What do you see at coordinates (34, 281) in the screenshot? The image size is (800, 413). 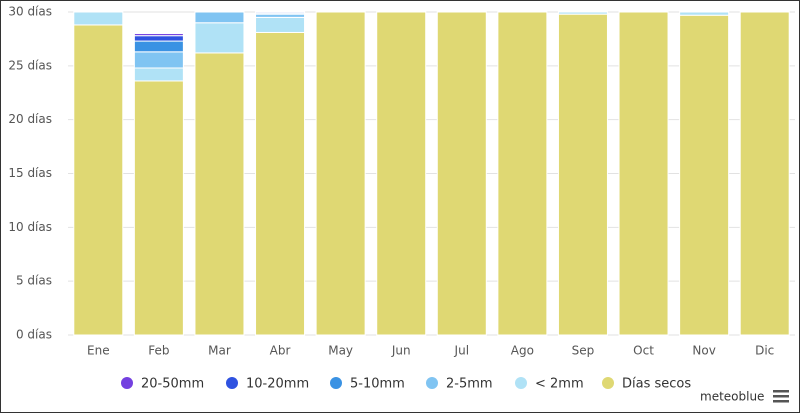 I see `y-tick-label: 5 días` at bounding box center [34, 281].